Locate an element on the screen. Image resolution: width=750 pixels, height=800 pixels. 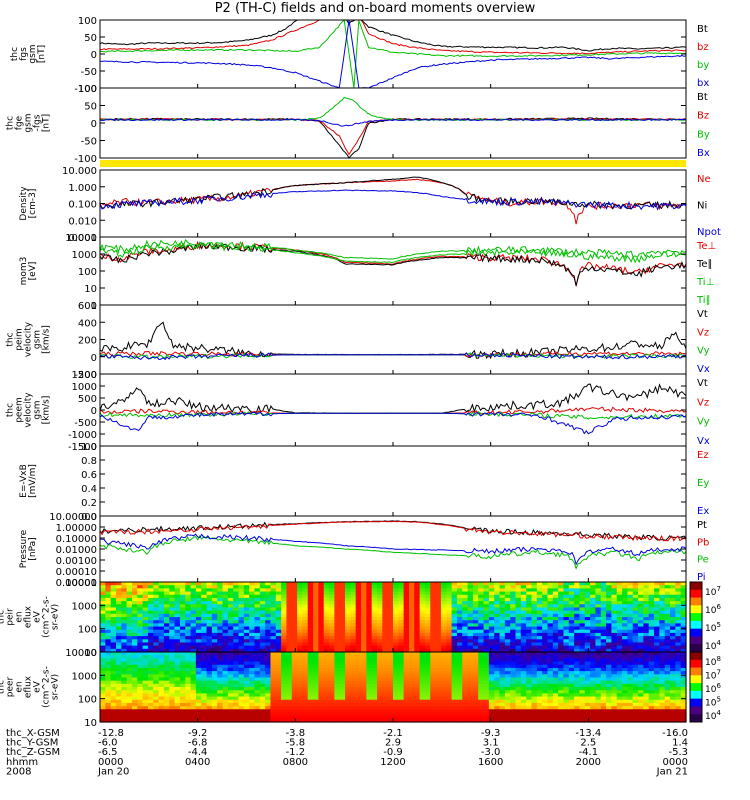
legend-label: By is located at coordinates (703, 134).